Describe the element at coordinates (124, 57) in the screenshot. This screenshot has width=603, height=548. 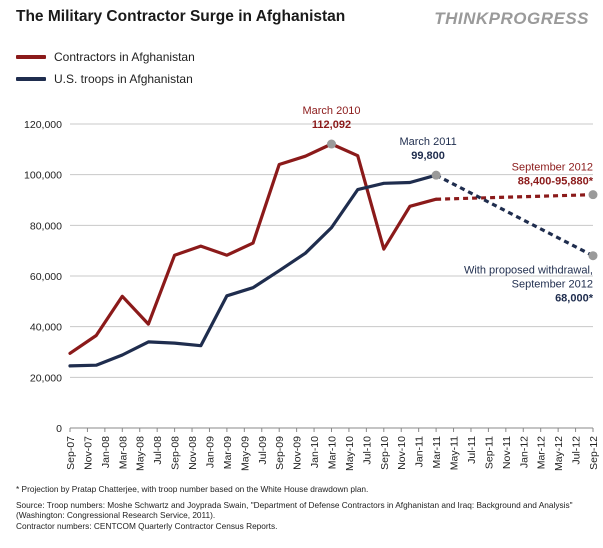
I see `legend-label-contractors: Contractors in Afghanistan` at that location.